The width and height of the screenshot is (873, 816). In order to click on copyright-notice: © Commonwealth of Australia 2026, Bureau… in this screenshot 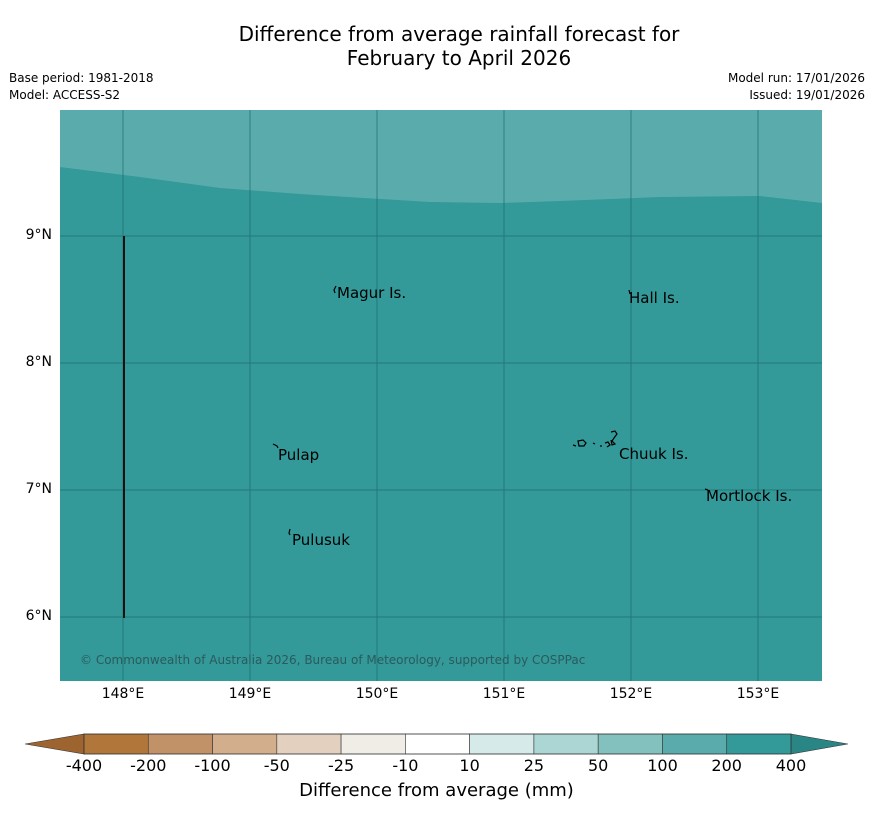, I will do `click(333, 660)`.